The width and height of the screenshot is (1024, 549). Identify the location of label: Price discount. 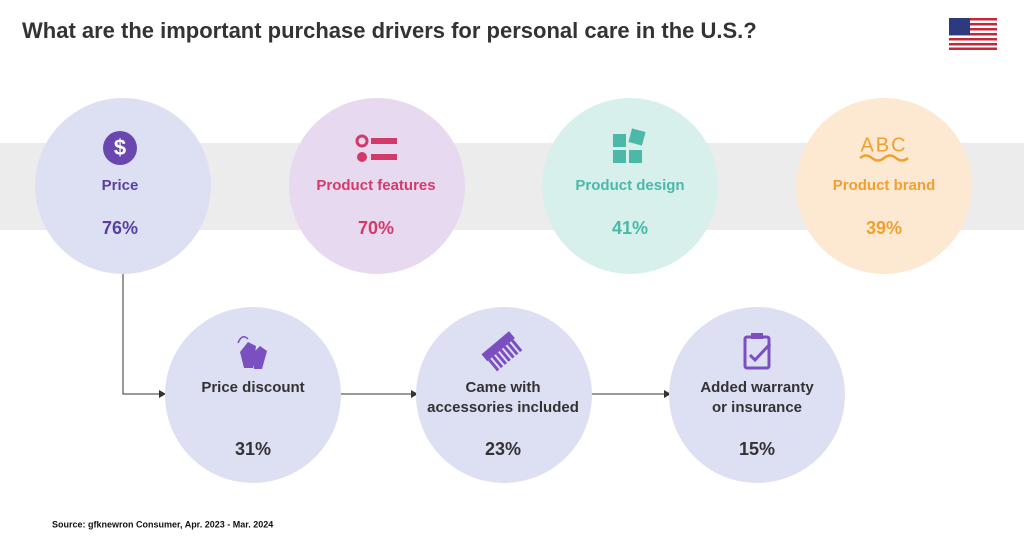
(252, 387).